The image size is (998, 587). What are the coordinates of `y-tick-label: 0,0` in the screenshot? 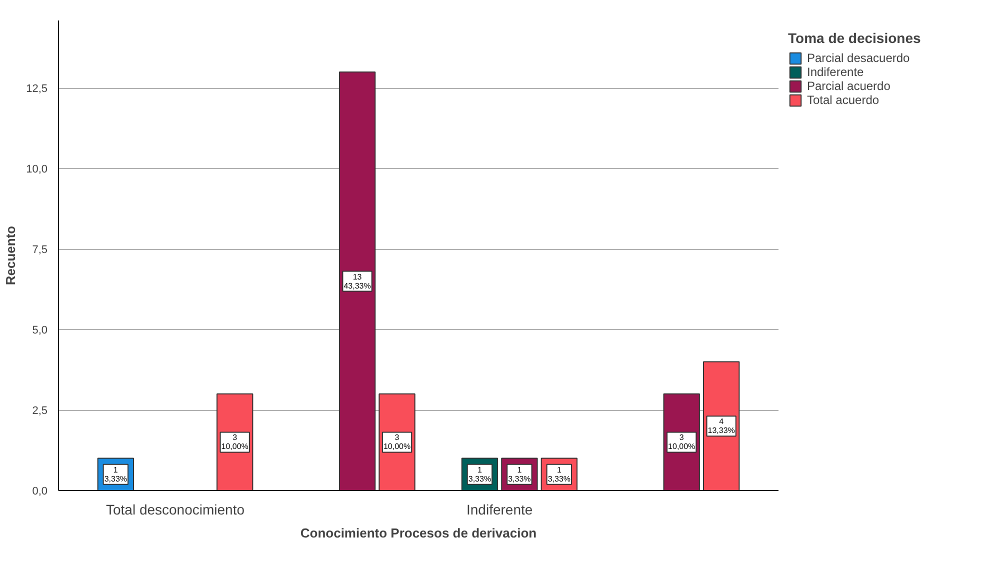 It's located at (40, 492).